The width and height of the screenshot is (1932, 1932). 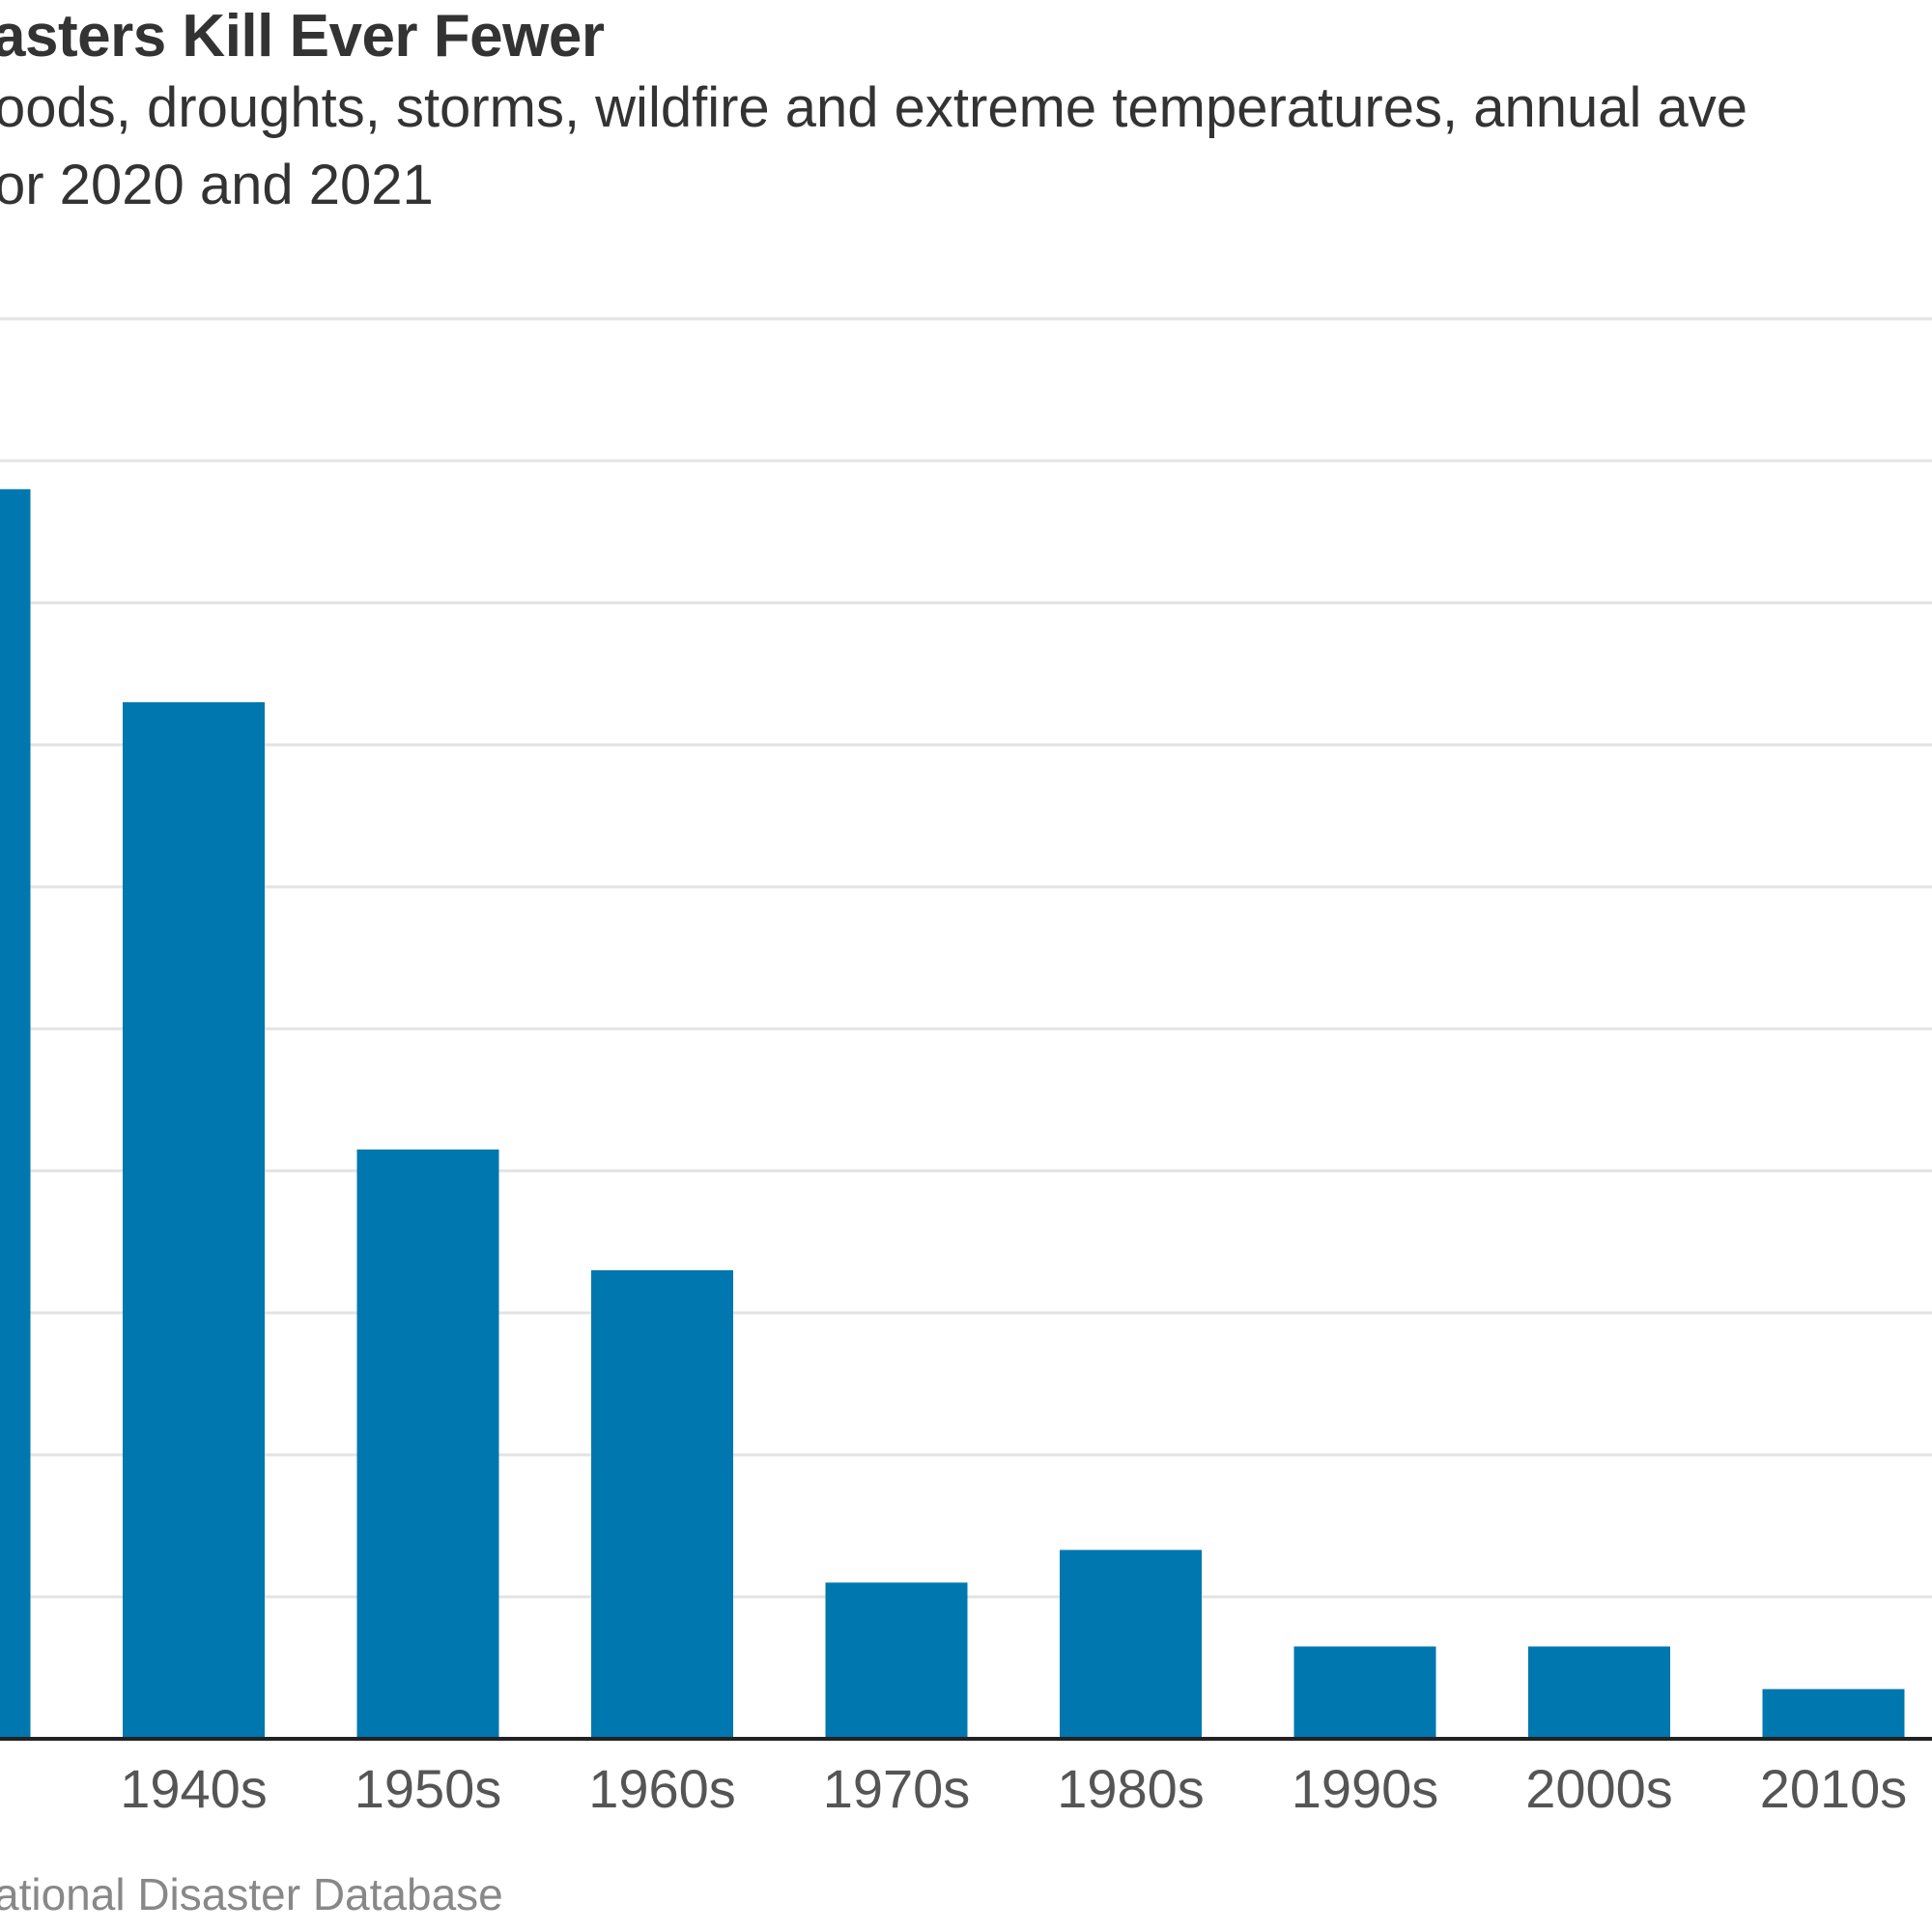 I want to click on x-tick-label-1980s: 1980s, so click(x=1131, y=1788).